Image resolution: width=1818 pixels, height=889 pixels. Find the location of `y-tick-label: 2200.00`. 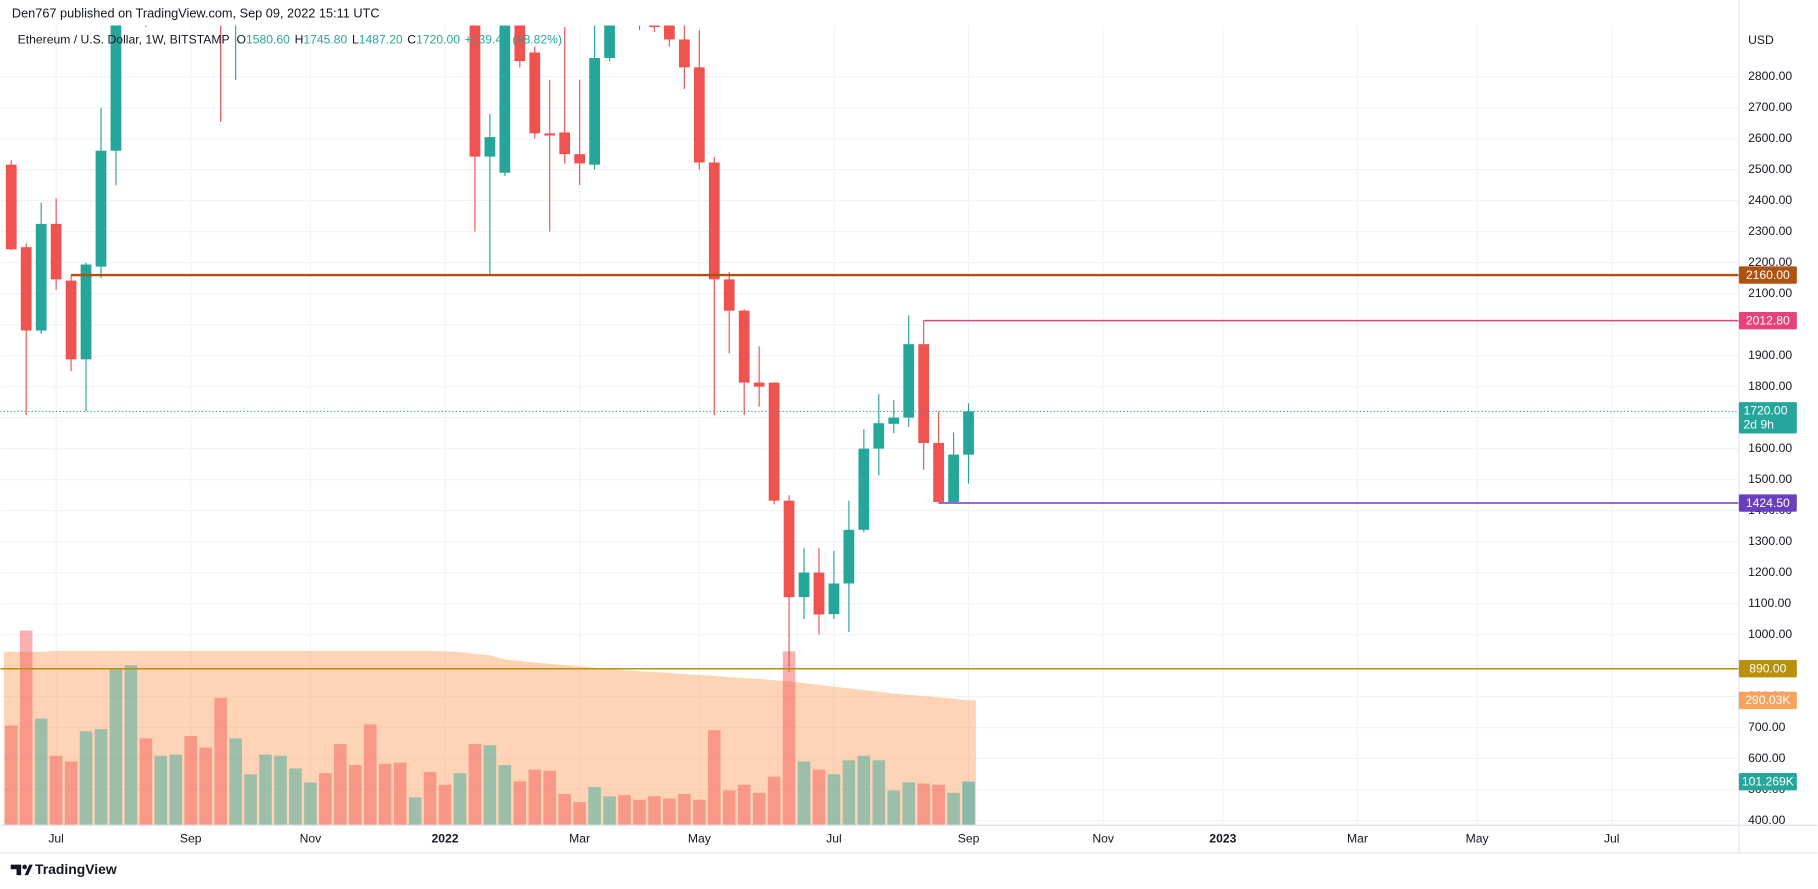

y-tick-label: 2200.00 is located at coordinates (1770, 262).